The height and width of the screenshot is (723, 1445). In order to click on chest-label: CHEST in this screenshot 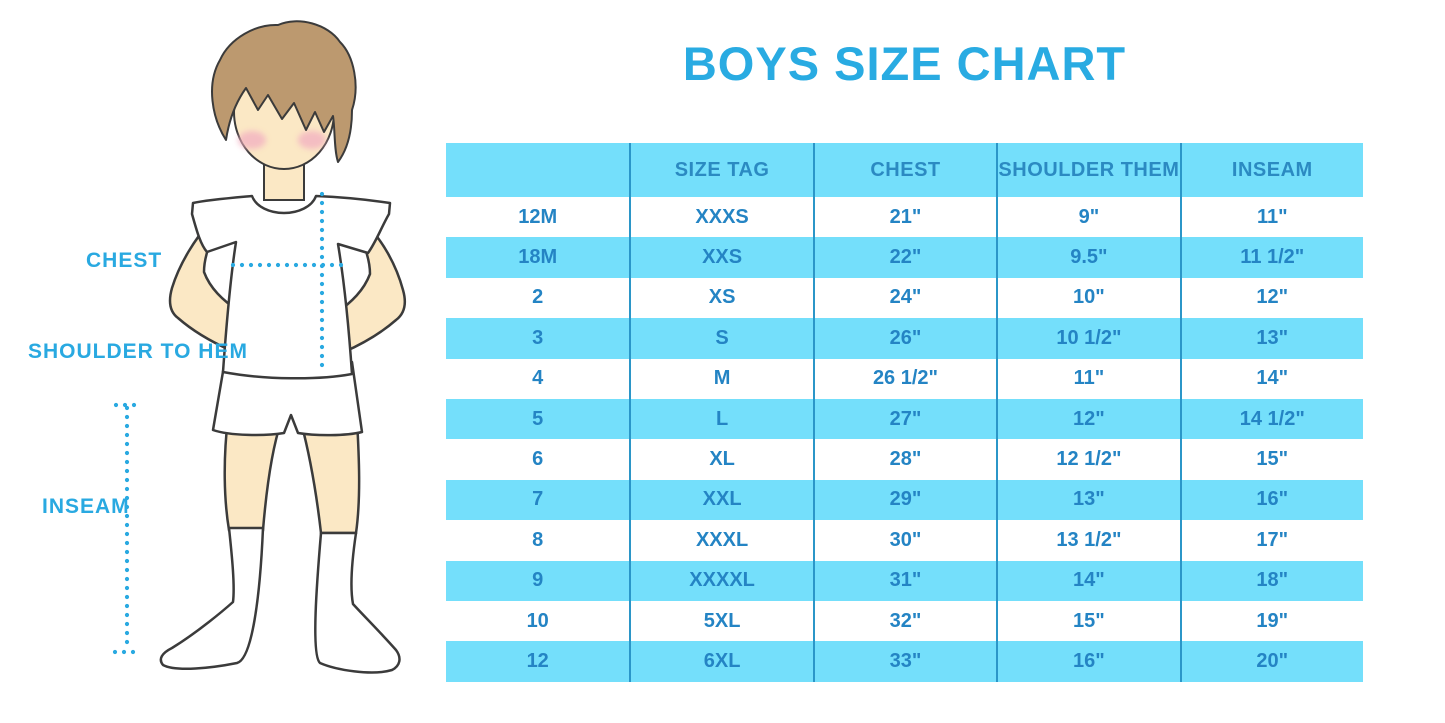, I will do `click(124, 260)`.